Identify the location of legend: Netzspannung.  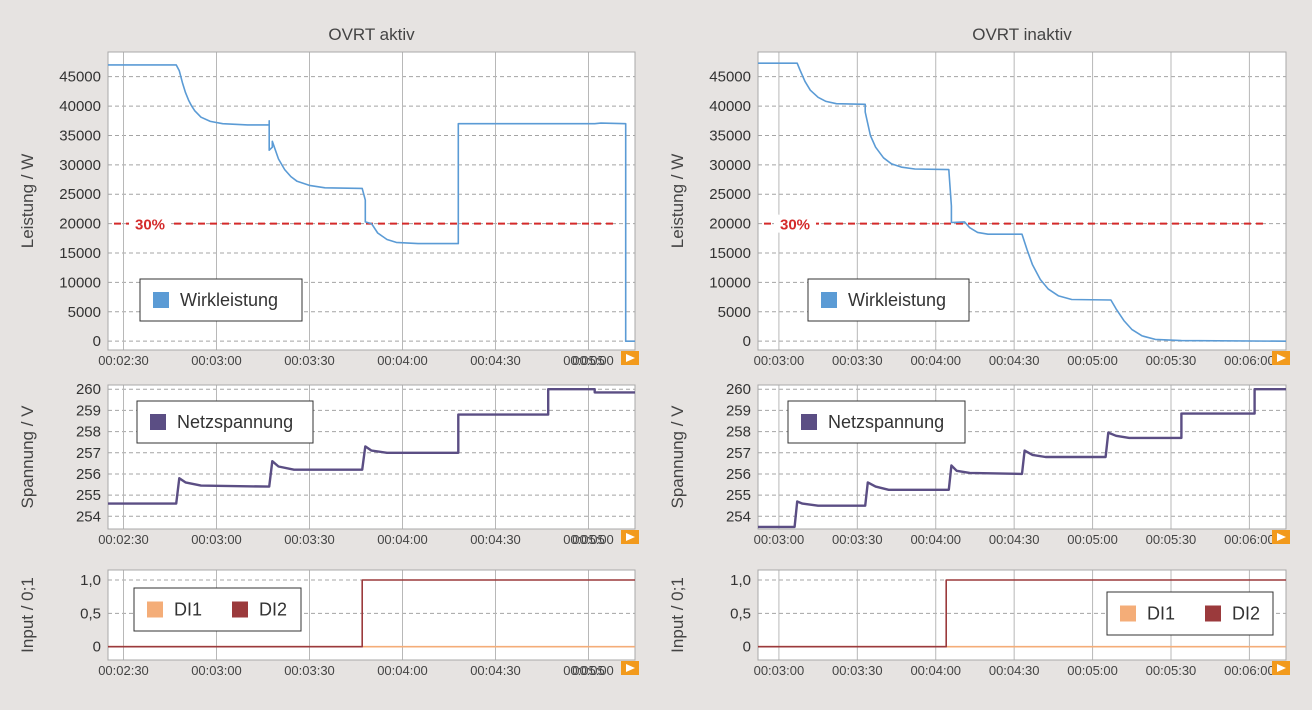
(876, 422).